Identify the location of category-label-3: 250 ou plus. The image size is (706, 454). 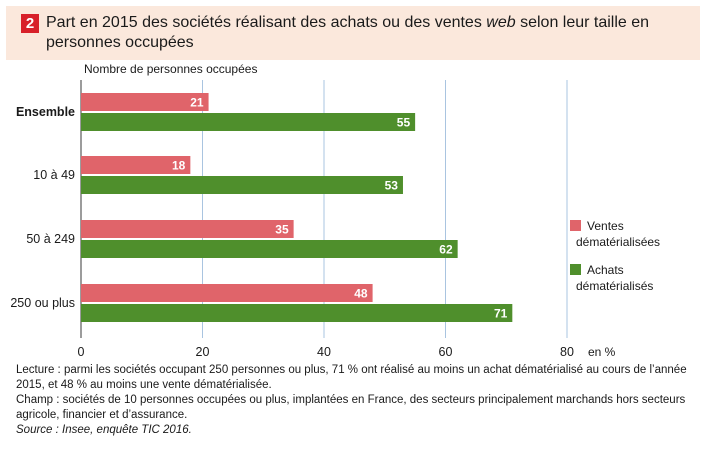
(42, 303).